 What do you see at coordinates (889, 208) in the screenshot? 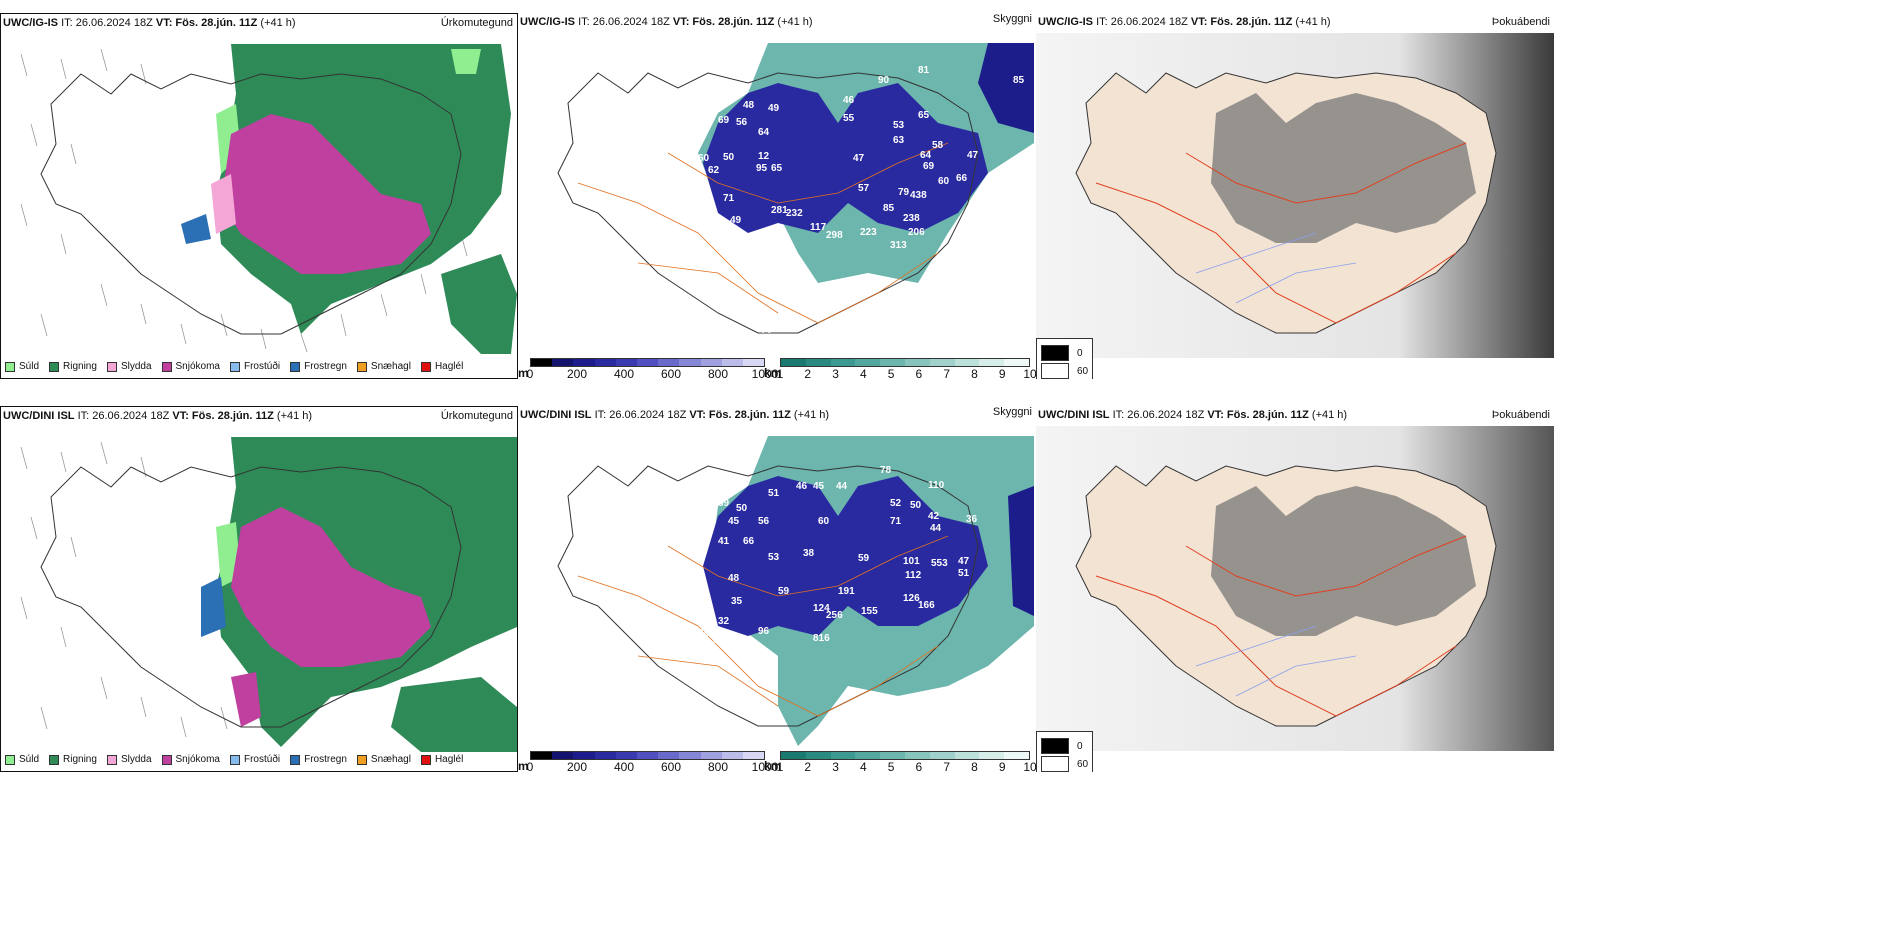
I see `visibility-value: 85` at bounding box center [889, 208].